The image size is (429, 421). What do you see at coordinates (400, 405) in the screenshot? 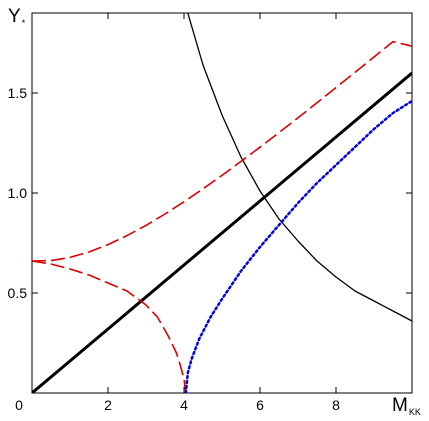
I see `x-axis-title-main: M` at bounding box center [400, 405].